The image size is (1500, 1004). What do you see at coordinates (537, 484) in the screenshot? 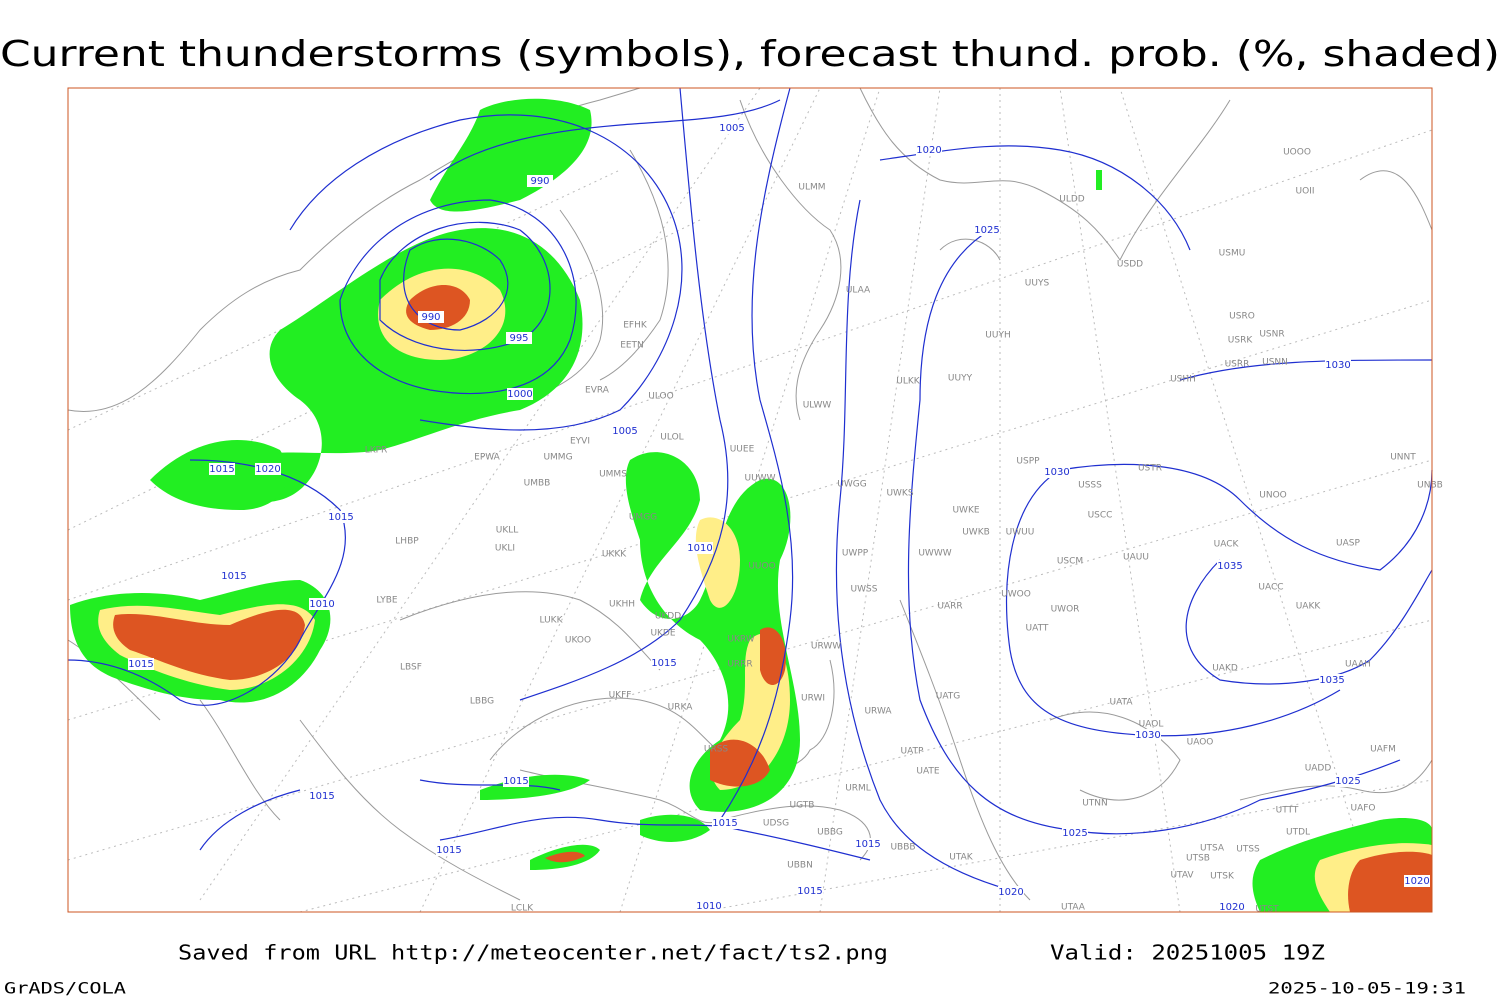
I see `station-label: UMBB` at bounding box center [537, 484].